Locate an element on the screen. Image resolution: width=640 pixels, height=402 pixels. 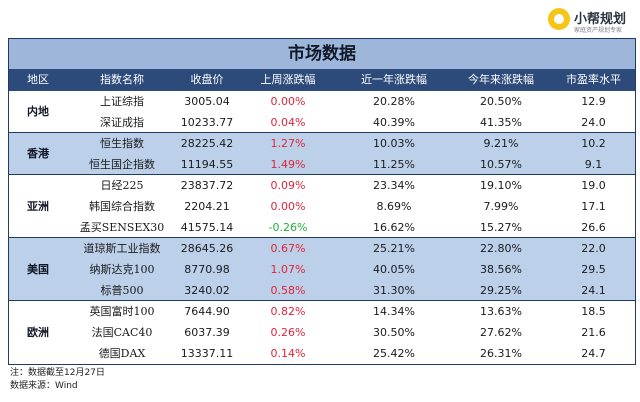
pe-ratio: 24.7 is located at coordinates (593, 353).